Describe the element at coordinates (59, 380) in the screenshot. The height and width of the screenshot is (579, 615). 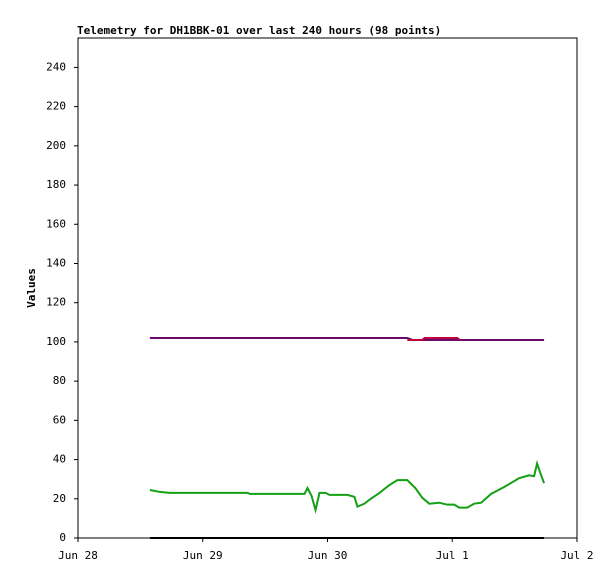
I see `y-tick-label: 80` at that location.